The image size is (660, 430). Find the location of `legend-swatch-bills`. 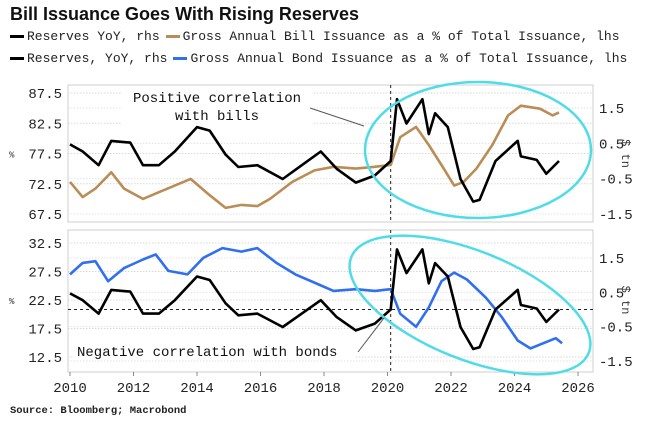

legend-swatch-bills is located at coordinates (172, 36).